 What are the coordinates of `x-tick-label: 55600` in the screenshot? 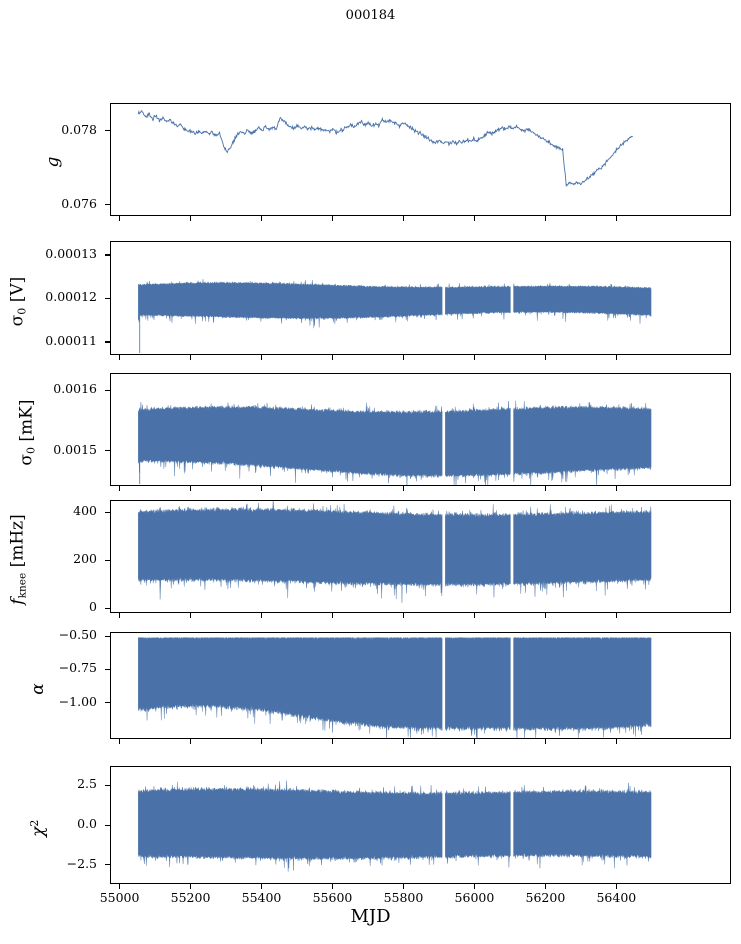 It's located at (332, 897).